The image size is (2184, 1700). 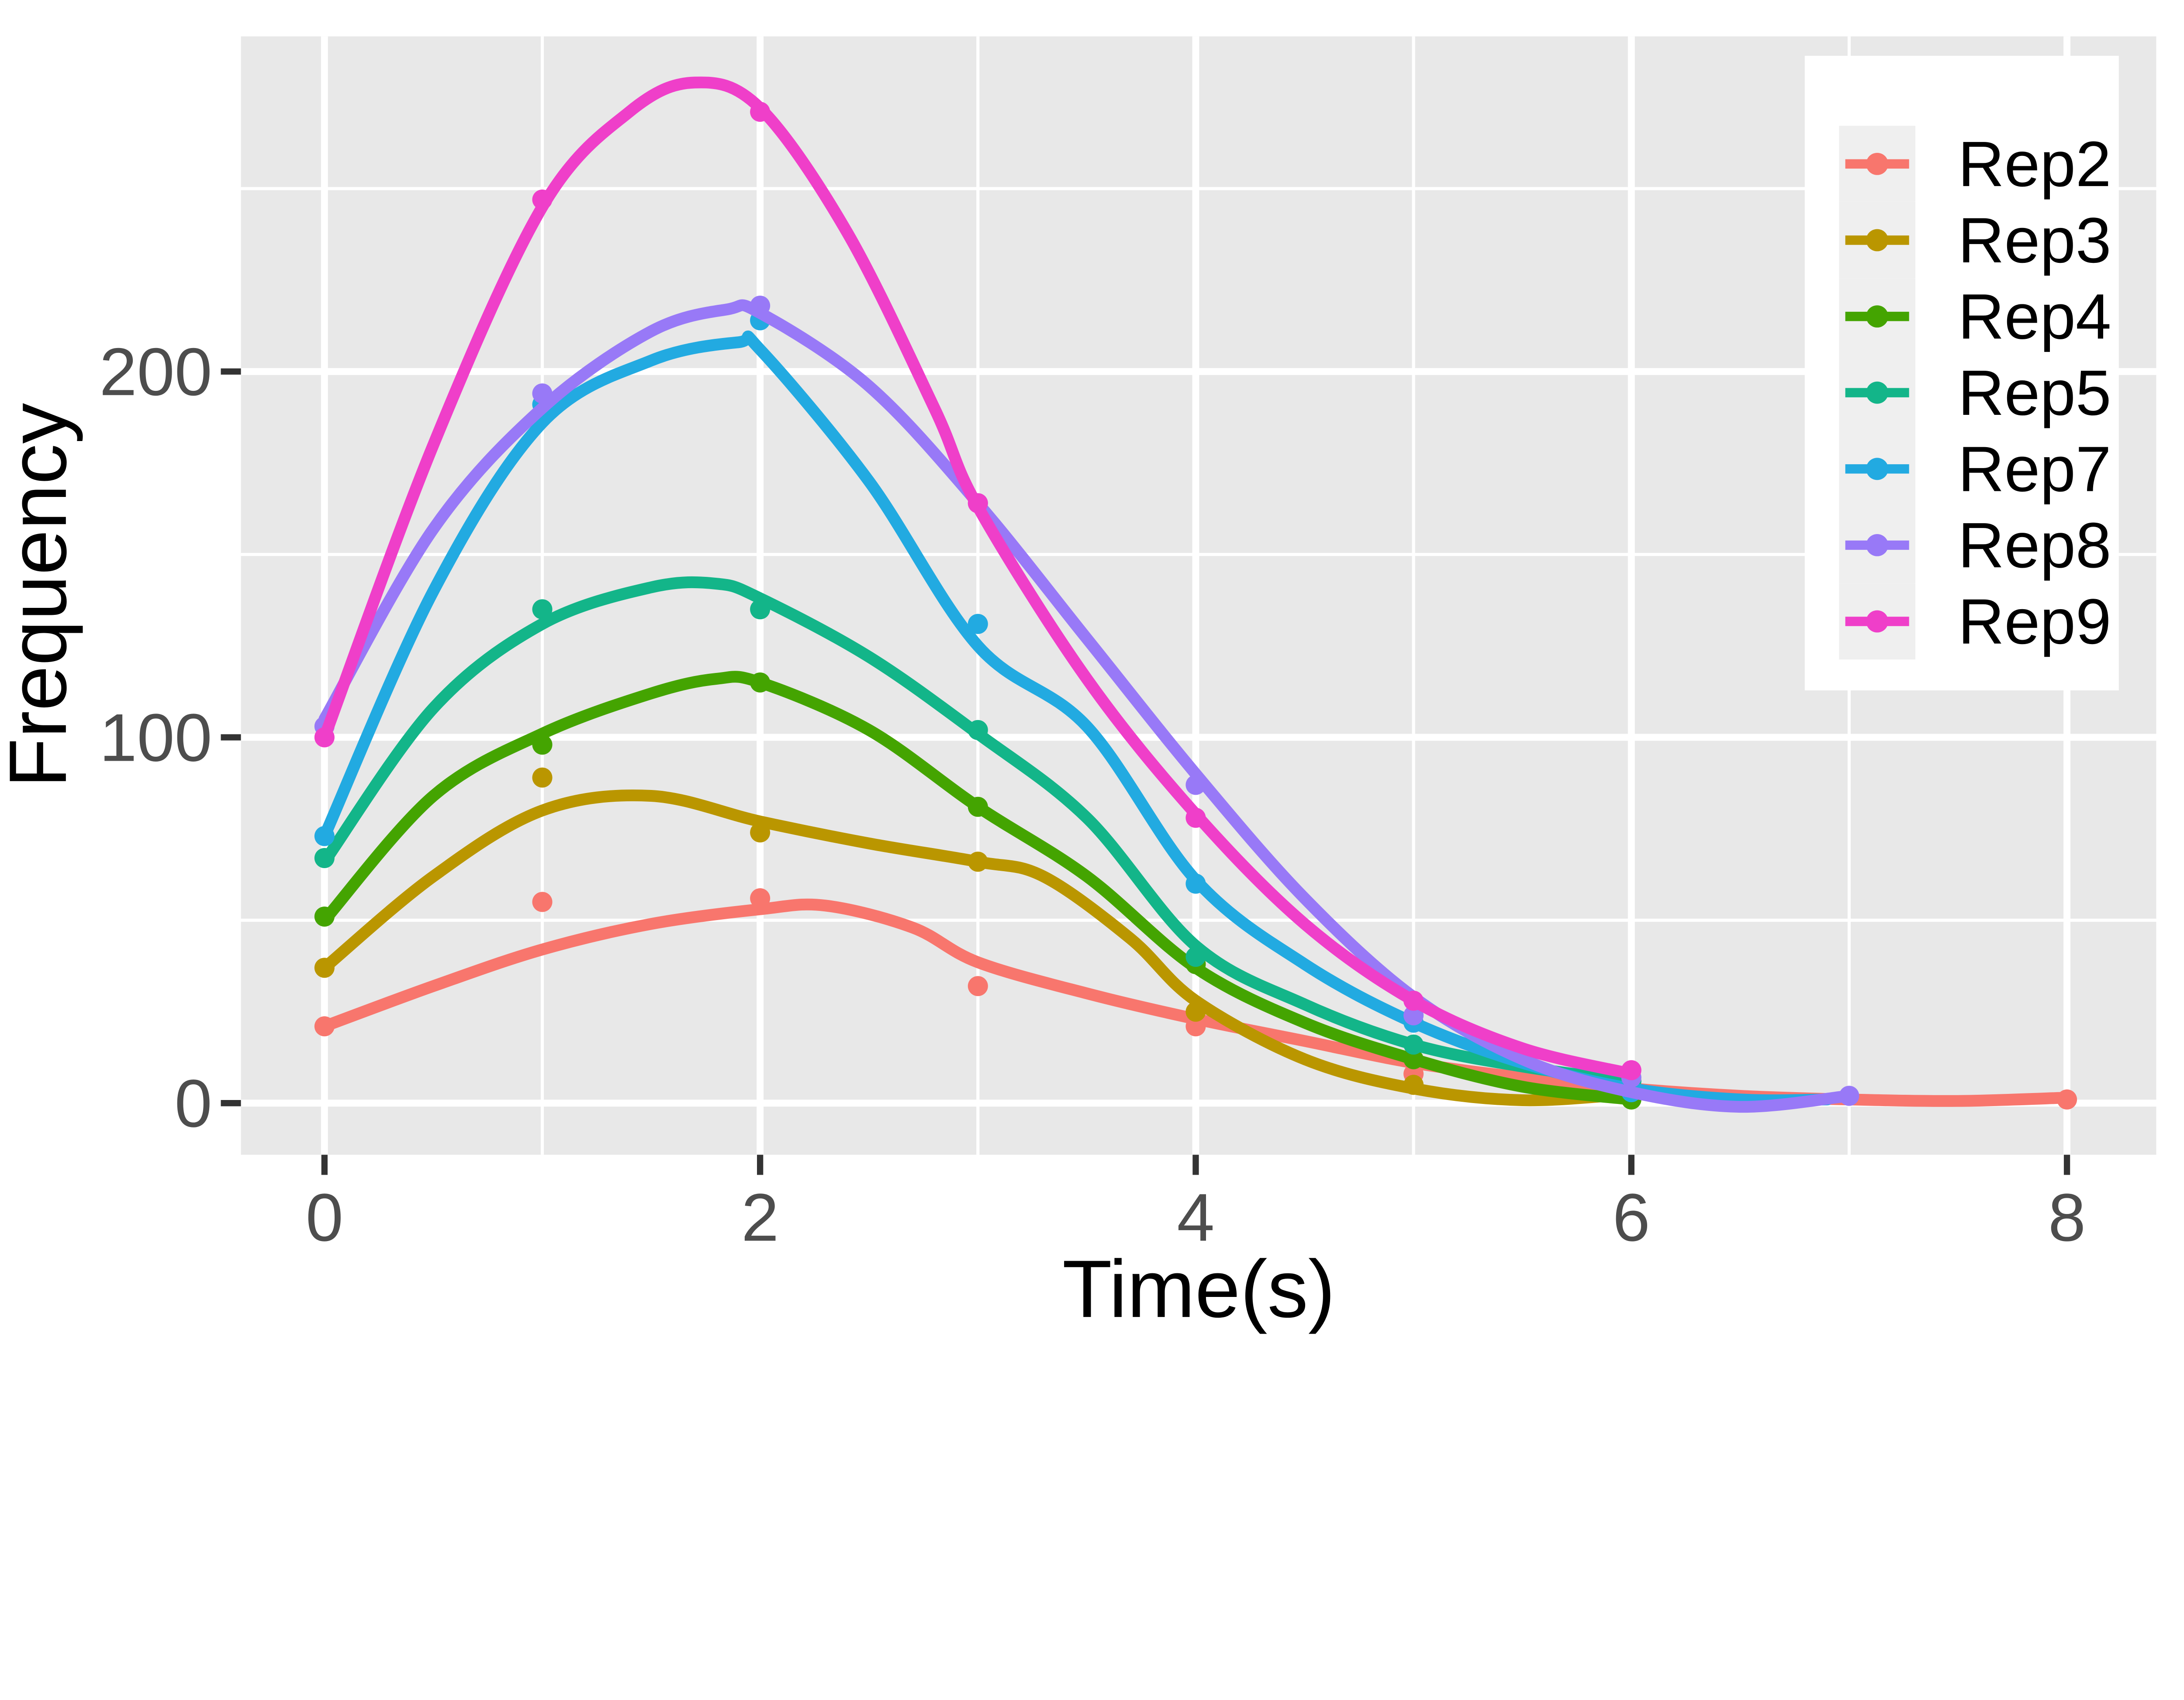 I want to click on legend-label-rep9: Rep9, so click(x=2034, y=622).